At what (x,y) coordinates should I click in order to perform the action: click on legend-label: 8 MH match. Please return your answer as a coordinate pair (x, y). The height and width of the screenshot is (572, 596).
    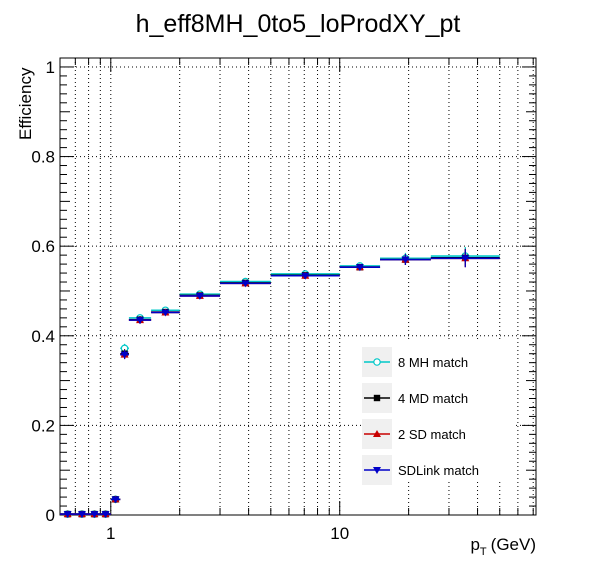
    Looking at the image, I should click on (433, 362).